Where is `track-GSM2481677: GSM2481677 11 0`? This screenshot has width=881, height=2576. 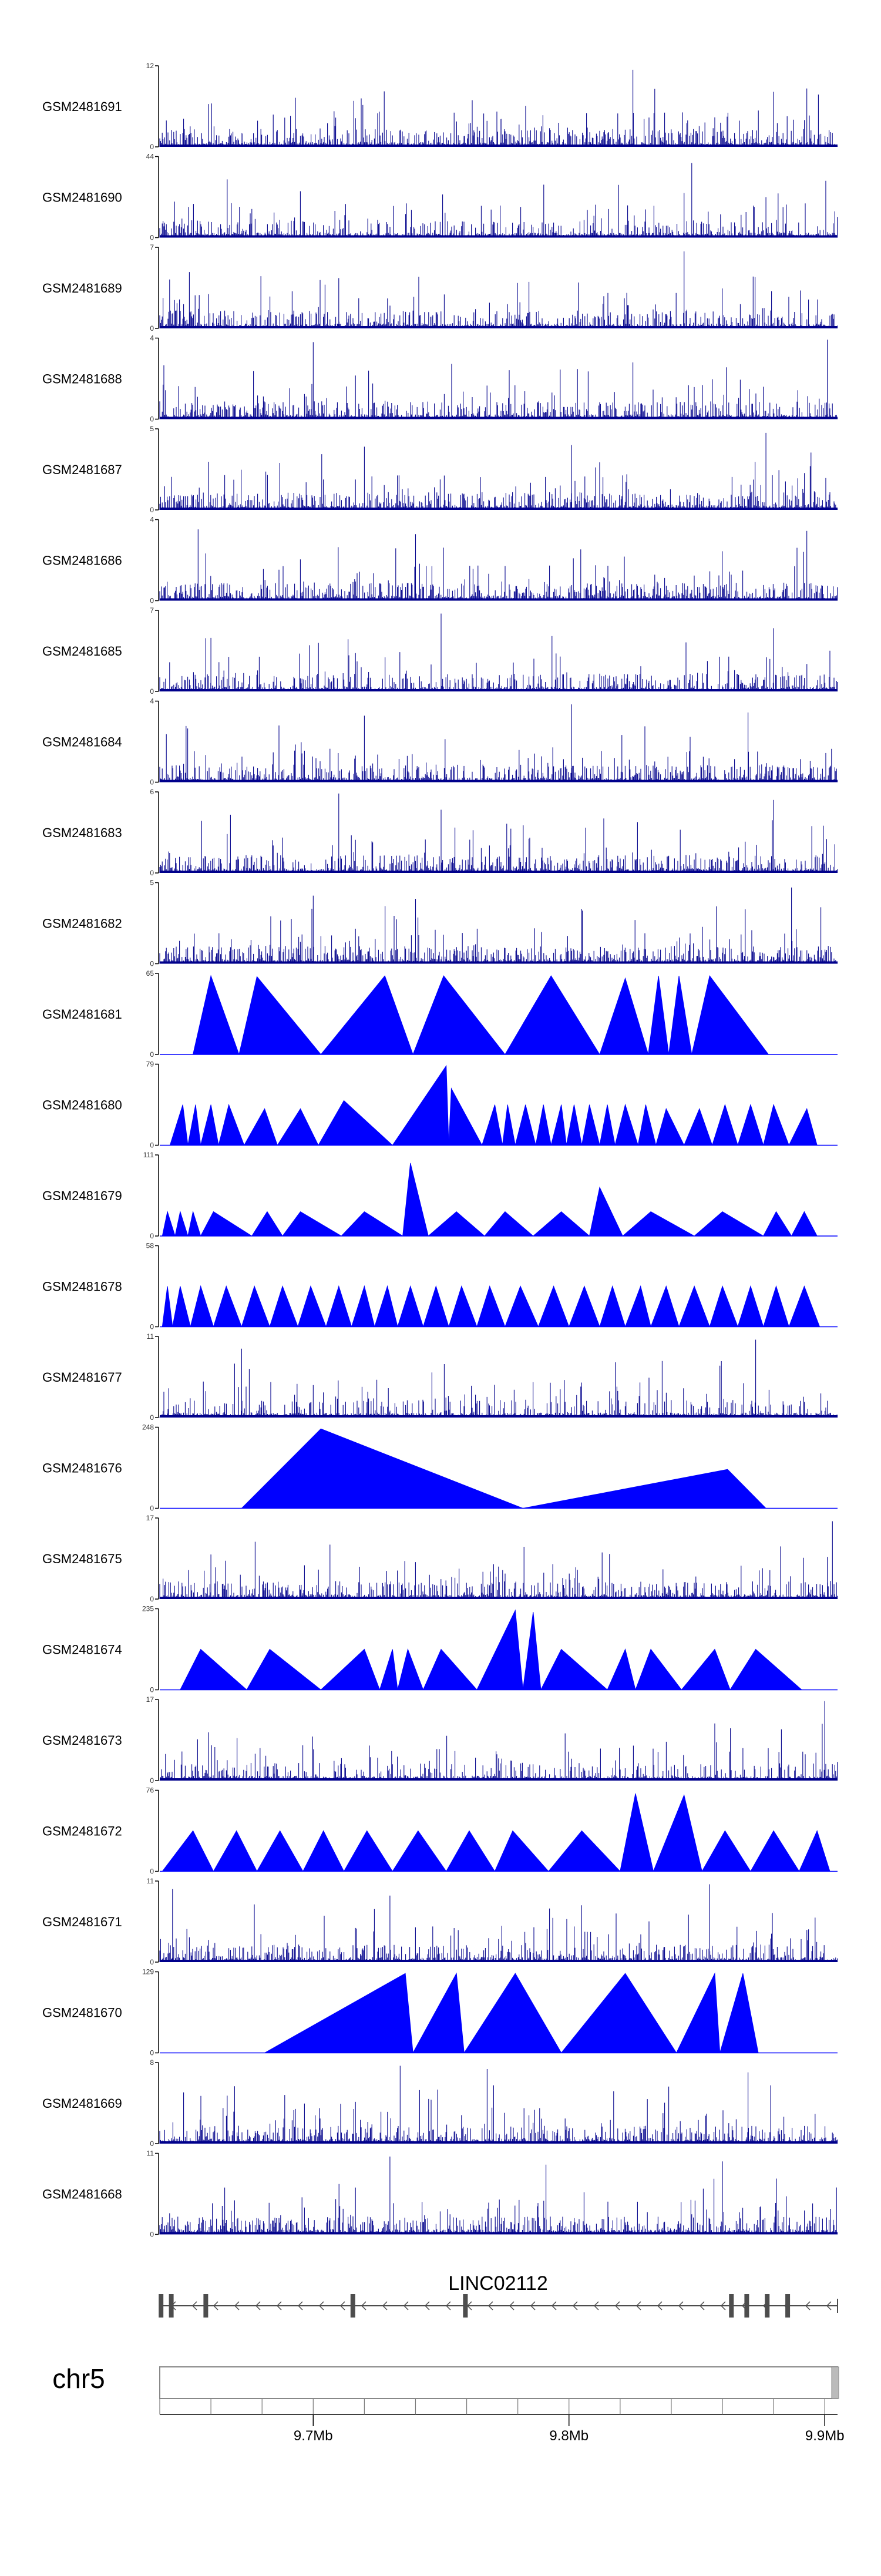 track-GSM2481677: GSM2481677 11 0 is located at coordinates (440, 1377).